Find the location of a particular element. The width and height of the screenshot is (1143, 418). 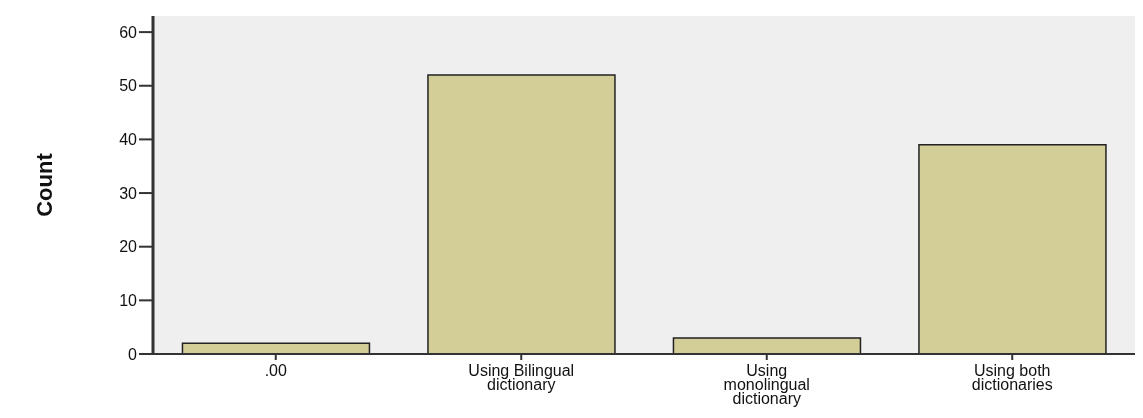

x-tick-label: Using Bilingual dictionary is located at coordinates (521, 377).